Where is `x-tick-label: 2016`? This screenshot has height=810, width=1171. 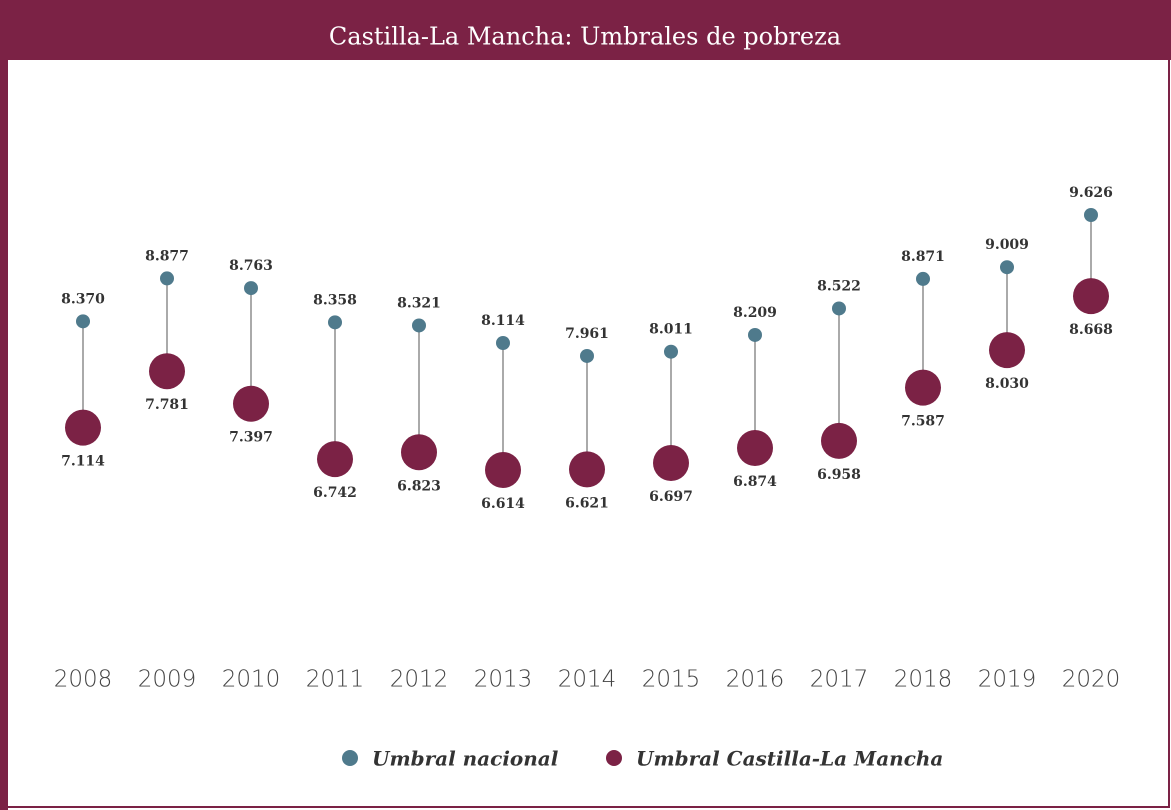
x-tick-label: 2016 is located at coordinates (755, 680).